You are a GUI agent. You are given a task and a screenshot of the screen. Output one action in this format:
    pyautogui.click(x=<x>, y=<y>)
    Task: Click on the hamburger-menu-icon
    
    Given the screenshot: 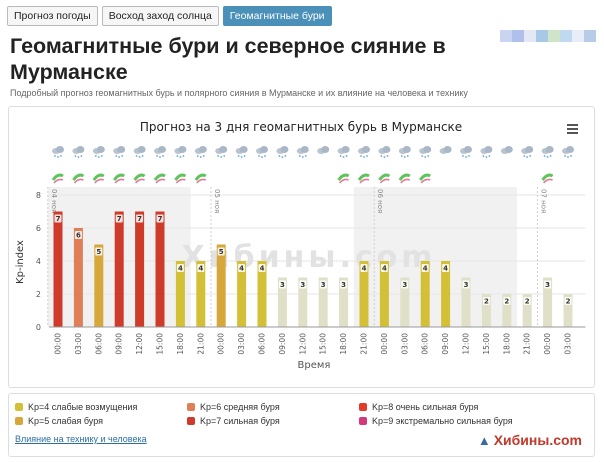 What is the action you would take?
    pyautogui.click(x=572, y=129)
    